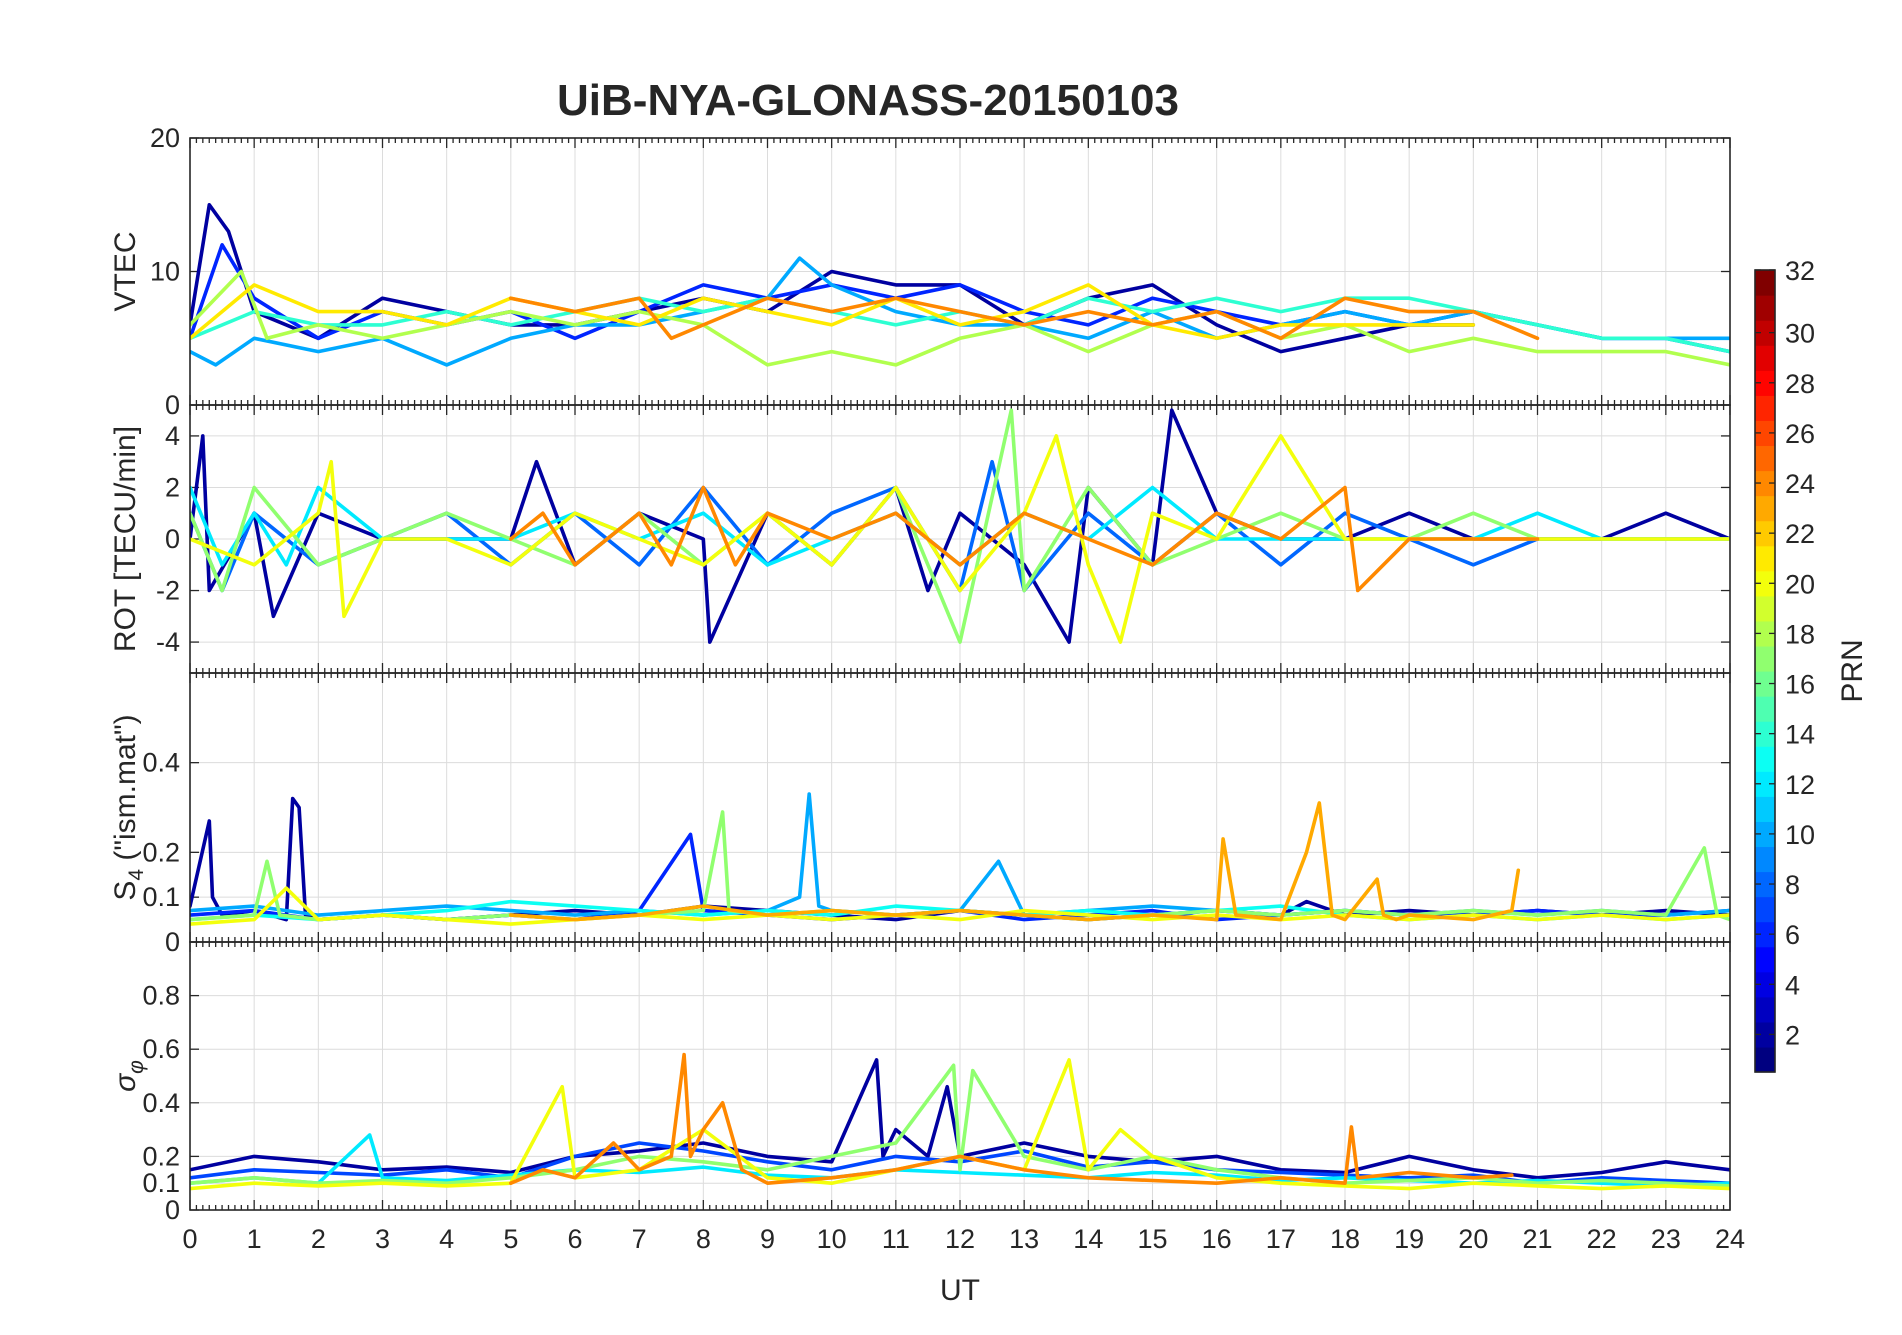 The width and height of the screenshot is (1902, 1335). Describe the element at coordinates (1800, 271) in the screenshot. I see `colorbar-tick-label: 32` at that location.